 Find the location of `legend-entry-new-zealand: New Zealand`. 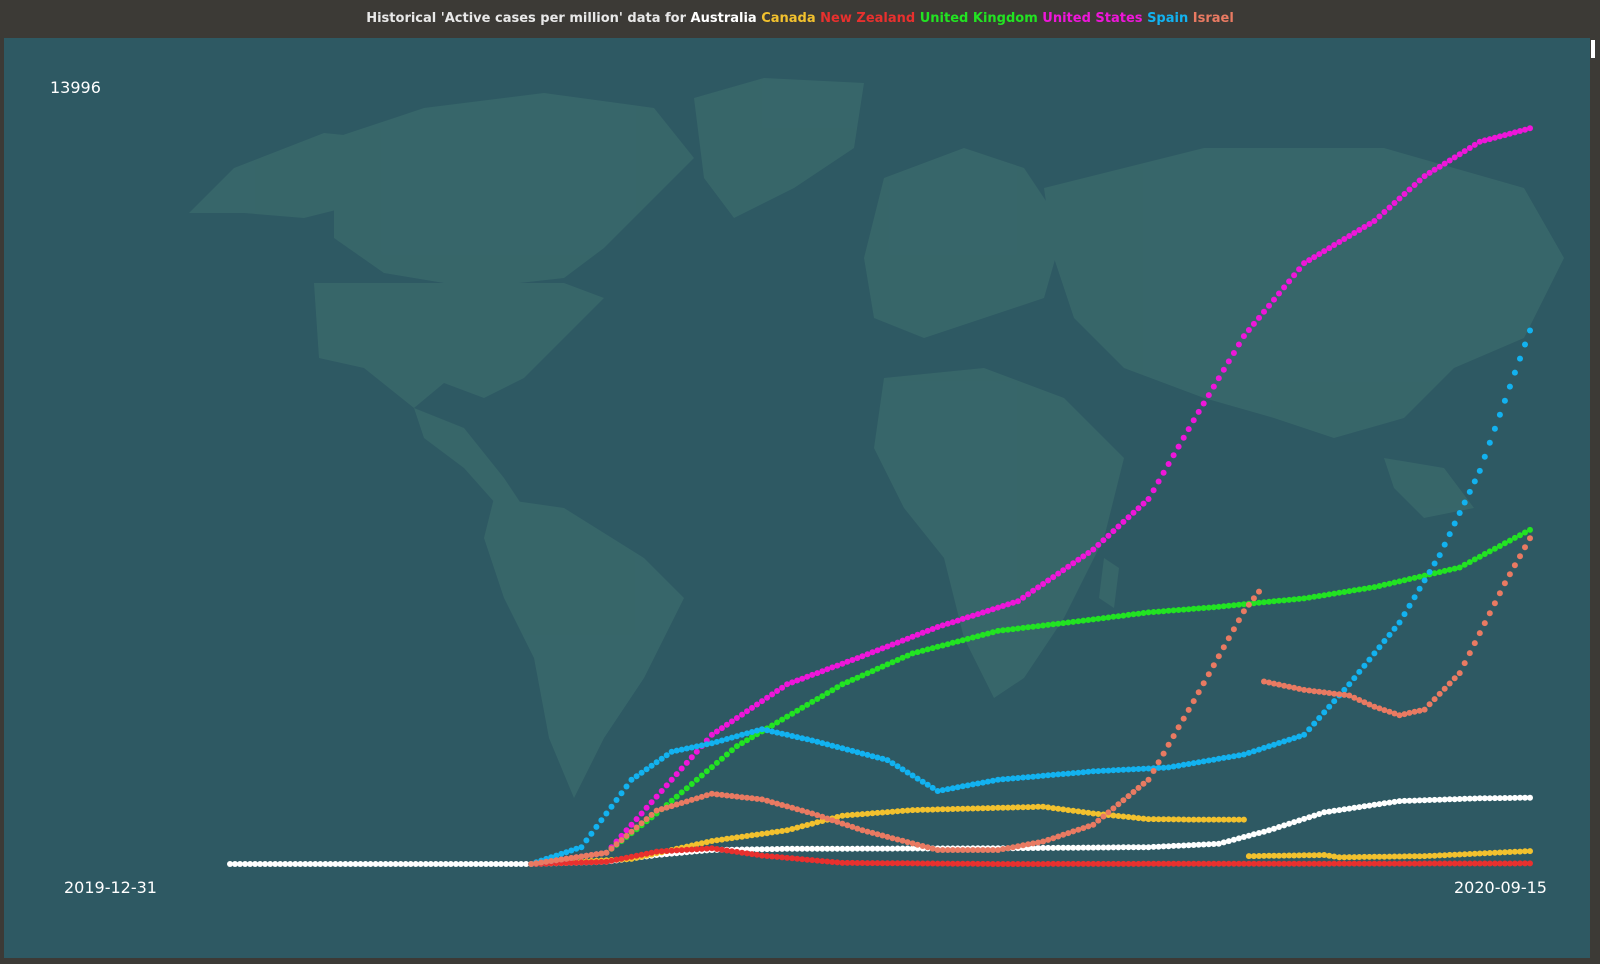

legend-entry-new-zealand: New Zealand is located at coordinates (870, 18).